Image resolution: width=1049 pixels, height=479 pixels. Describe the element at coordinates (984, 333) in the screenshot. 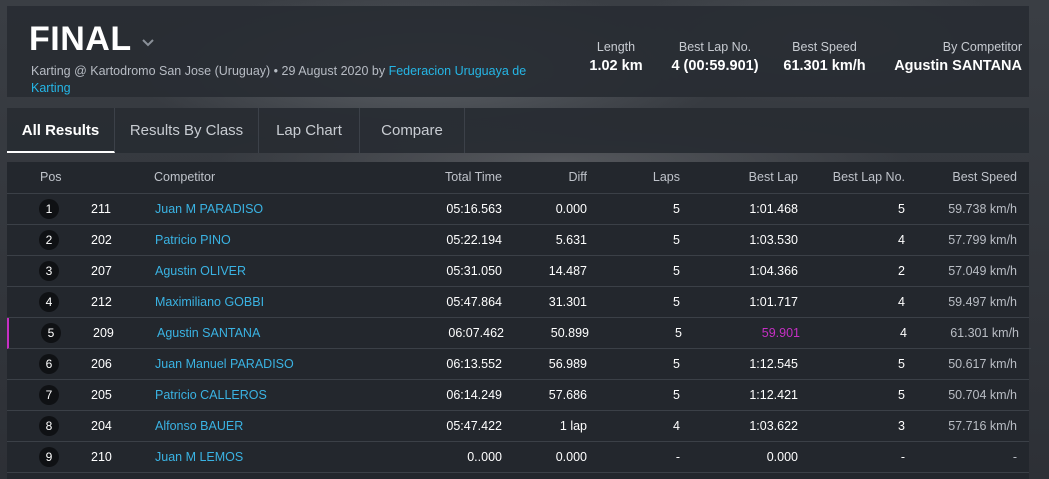

I see `best-speed-value: 61.301 km/h` at that location.